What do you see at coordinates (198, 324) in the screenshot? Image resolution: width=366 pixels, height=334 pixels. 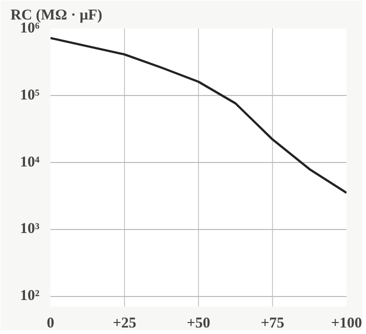 I see `x-tick-label: +50` at bounding box center [198, 324].